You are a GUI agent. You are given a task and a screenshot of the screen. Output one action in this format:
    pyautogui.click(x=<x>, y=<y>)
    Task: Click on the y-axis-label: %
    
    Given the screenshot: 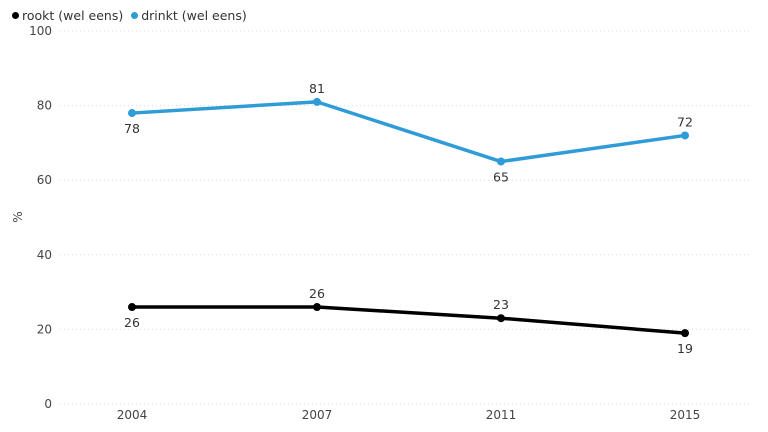 What is the action you would take?
    pyautogui.click(x=18, y=216)
    